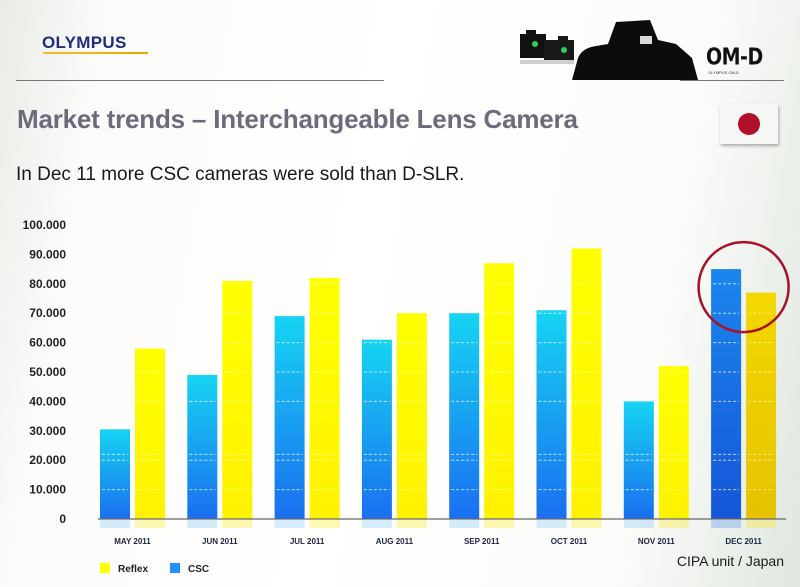  I want to click on source-note: CIPA unit / Japan, so click(730, 561).